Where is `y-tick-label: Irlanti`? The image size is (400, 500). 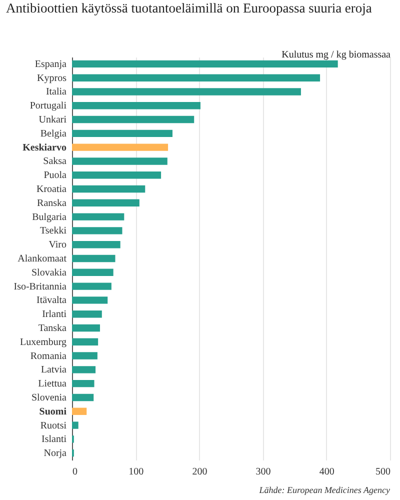
y-tick-label: Irlanti is located at coordinates (54, 314).